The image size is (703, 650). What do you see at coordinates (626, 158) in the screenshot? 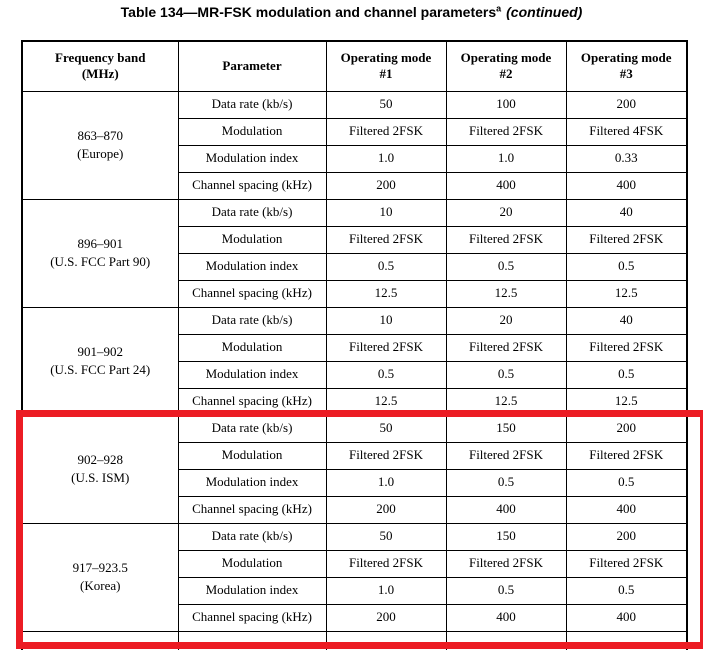
I see `value-cell: 0.33` at bounding box center [626, 158].